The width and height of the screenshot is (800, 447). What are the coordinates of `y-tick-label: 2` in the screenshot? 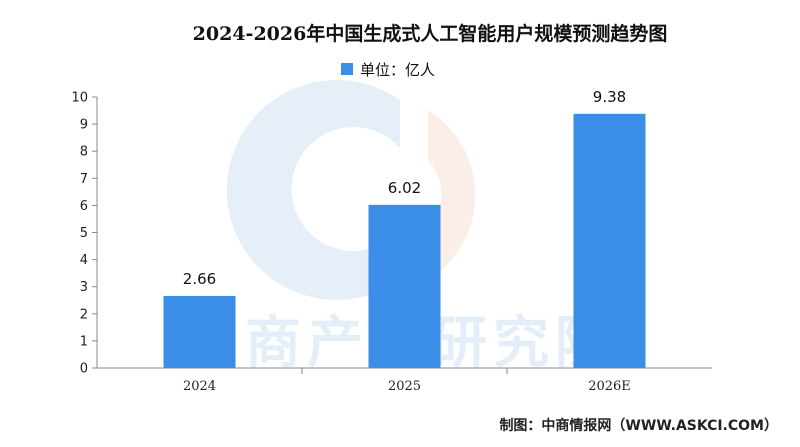 It's located at (84, 314).